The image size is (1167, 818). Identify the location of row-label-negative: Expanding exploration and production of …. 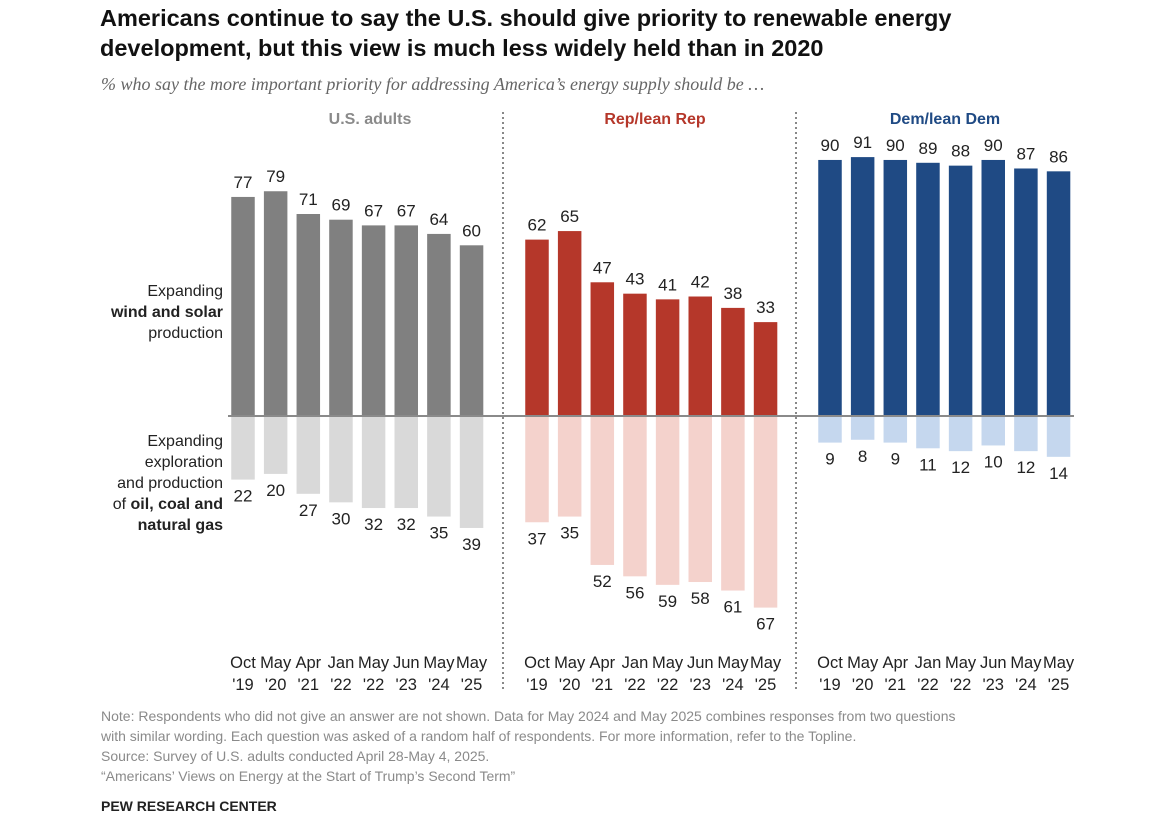
(168, 483).